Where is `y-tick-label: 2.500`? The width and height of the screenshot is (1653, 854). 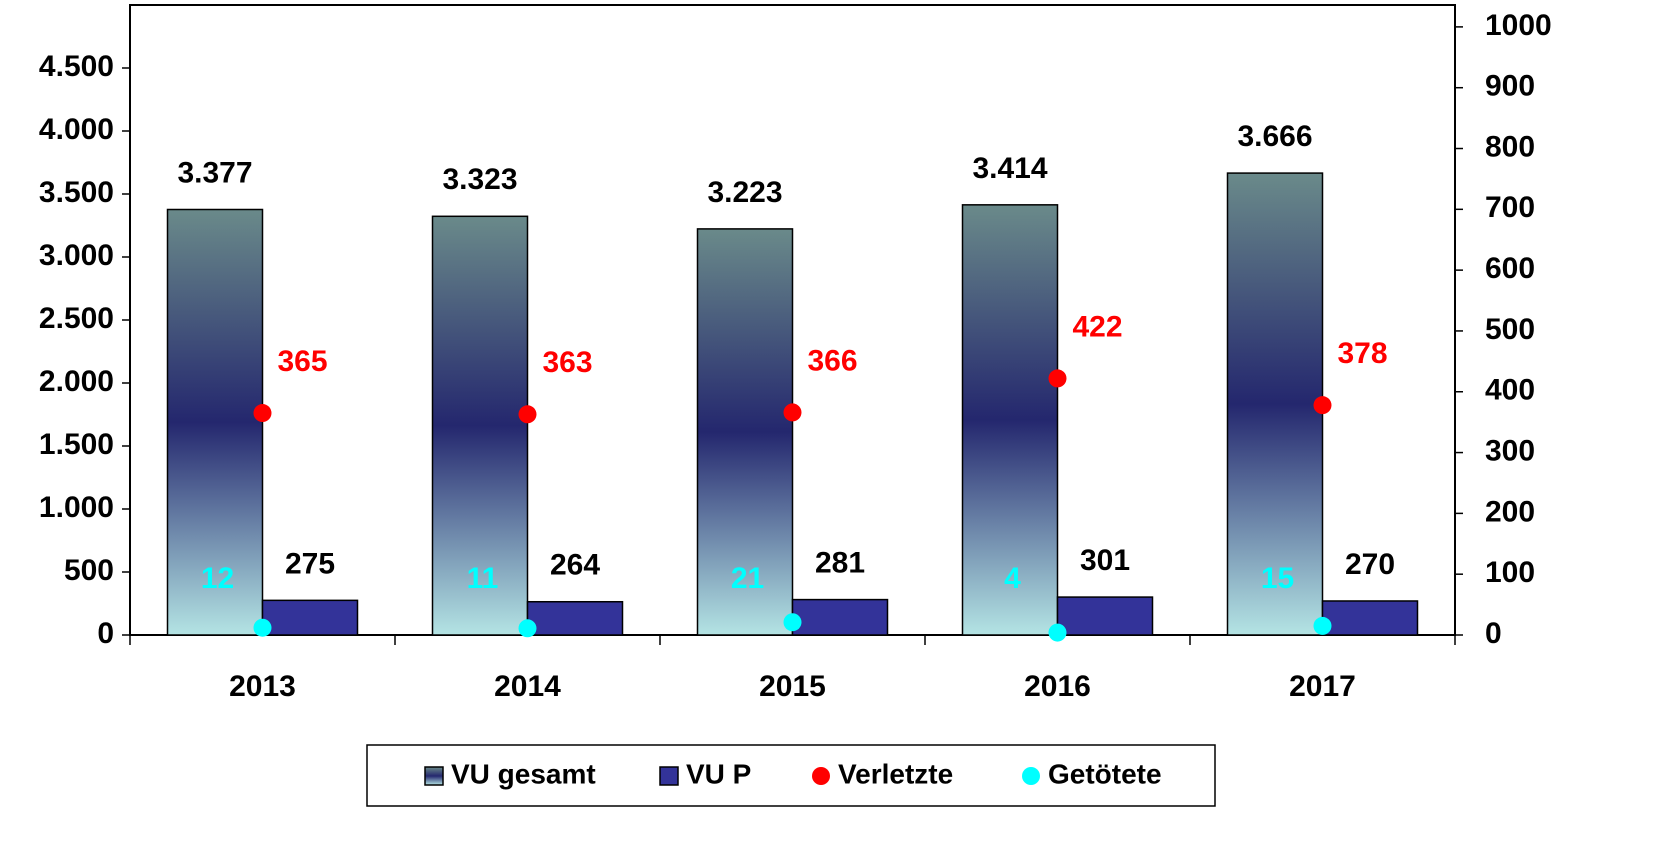
y-tick-label: 2.500 is located at coordinates (76, 318).